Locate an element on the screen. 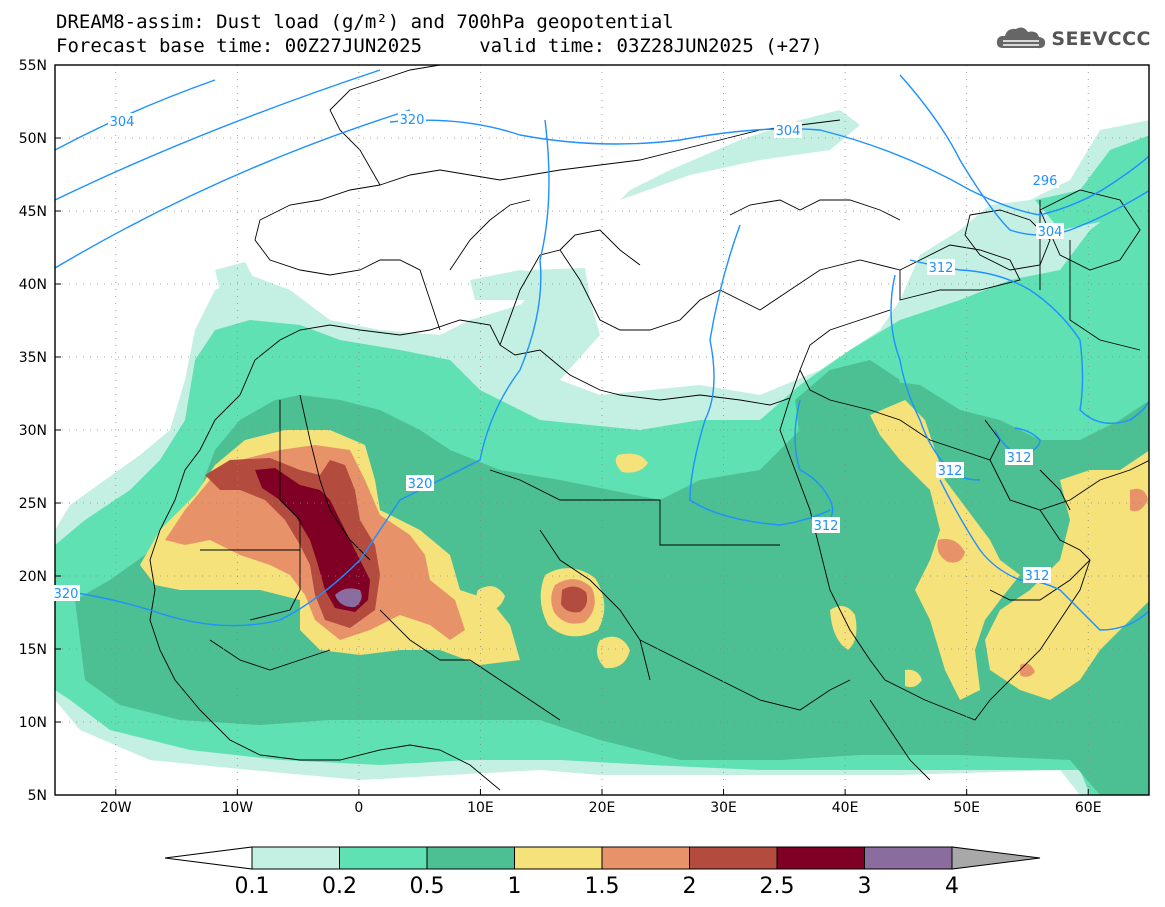  longitude-tick-label: 30E is located at coordinates (723, 808).